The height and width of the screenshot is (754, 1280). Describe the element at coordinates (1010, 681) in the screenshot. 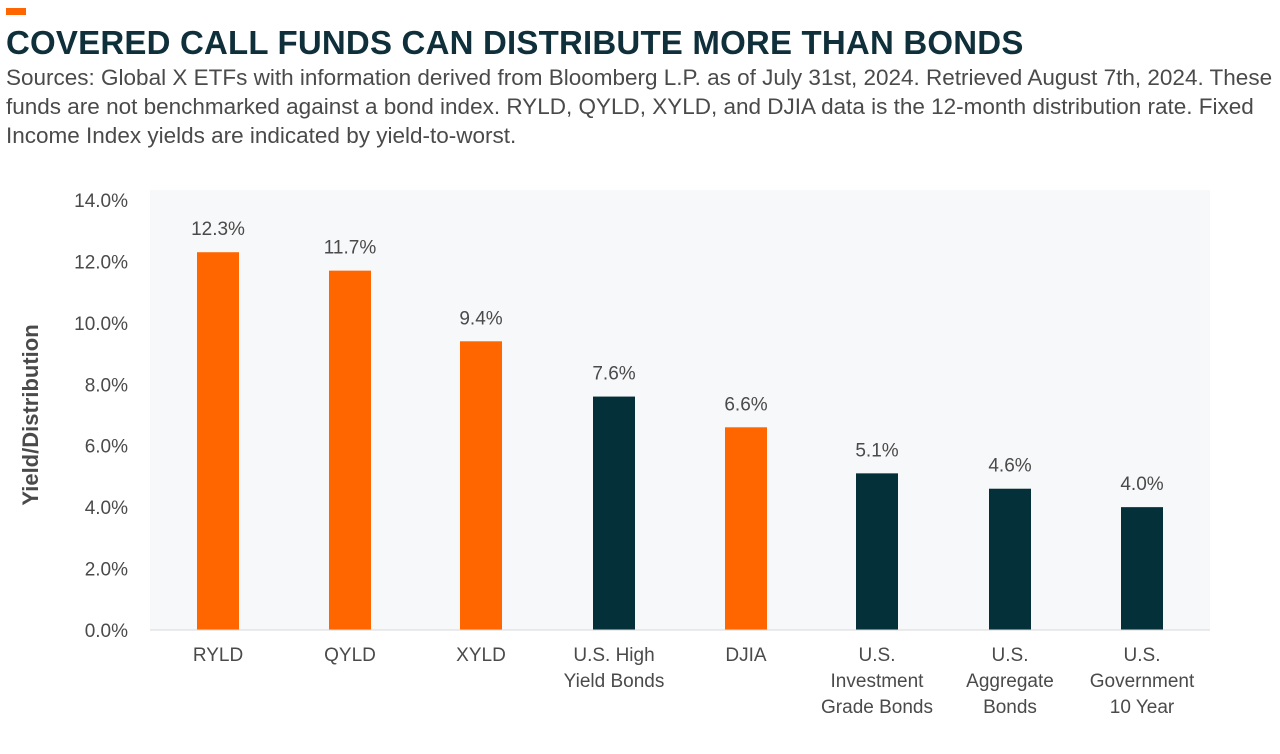

I see `x-tick-label: Aggregate` at that location.